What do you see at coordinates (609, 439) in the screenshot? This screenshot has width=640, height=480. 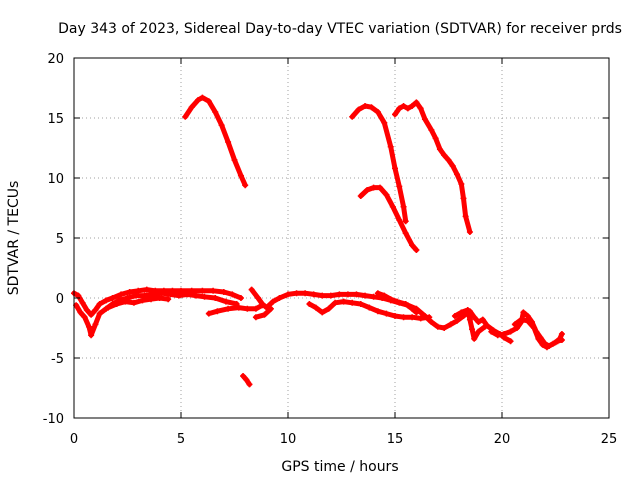 I see `x-tick-label: 25` at bounding box center [609, 439].